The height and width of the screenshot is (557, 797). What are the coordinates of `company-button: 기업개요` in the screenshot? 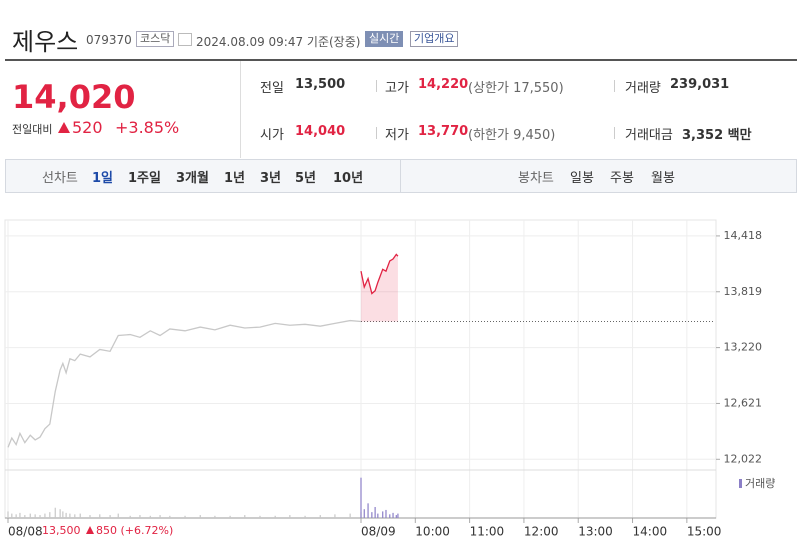 It's located at (434, 39).